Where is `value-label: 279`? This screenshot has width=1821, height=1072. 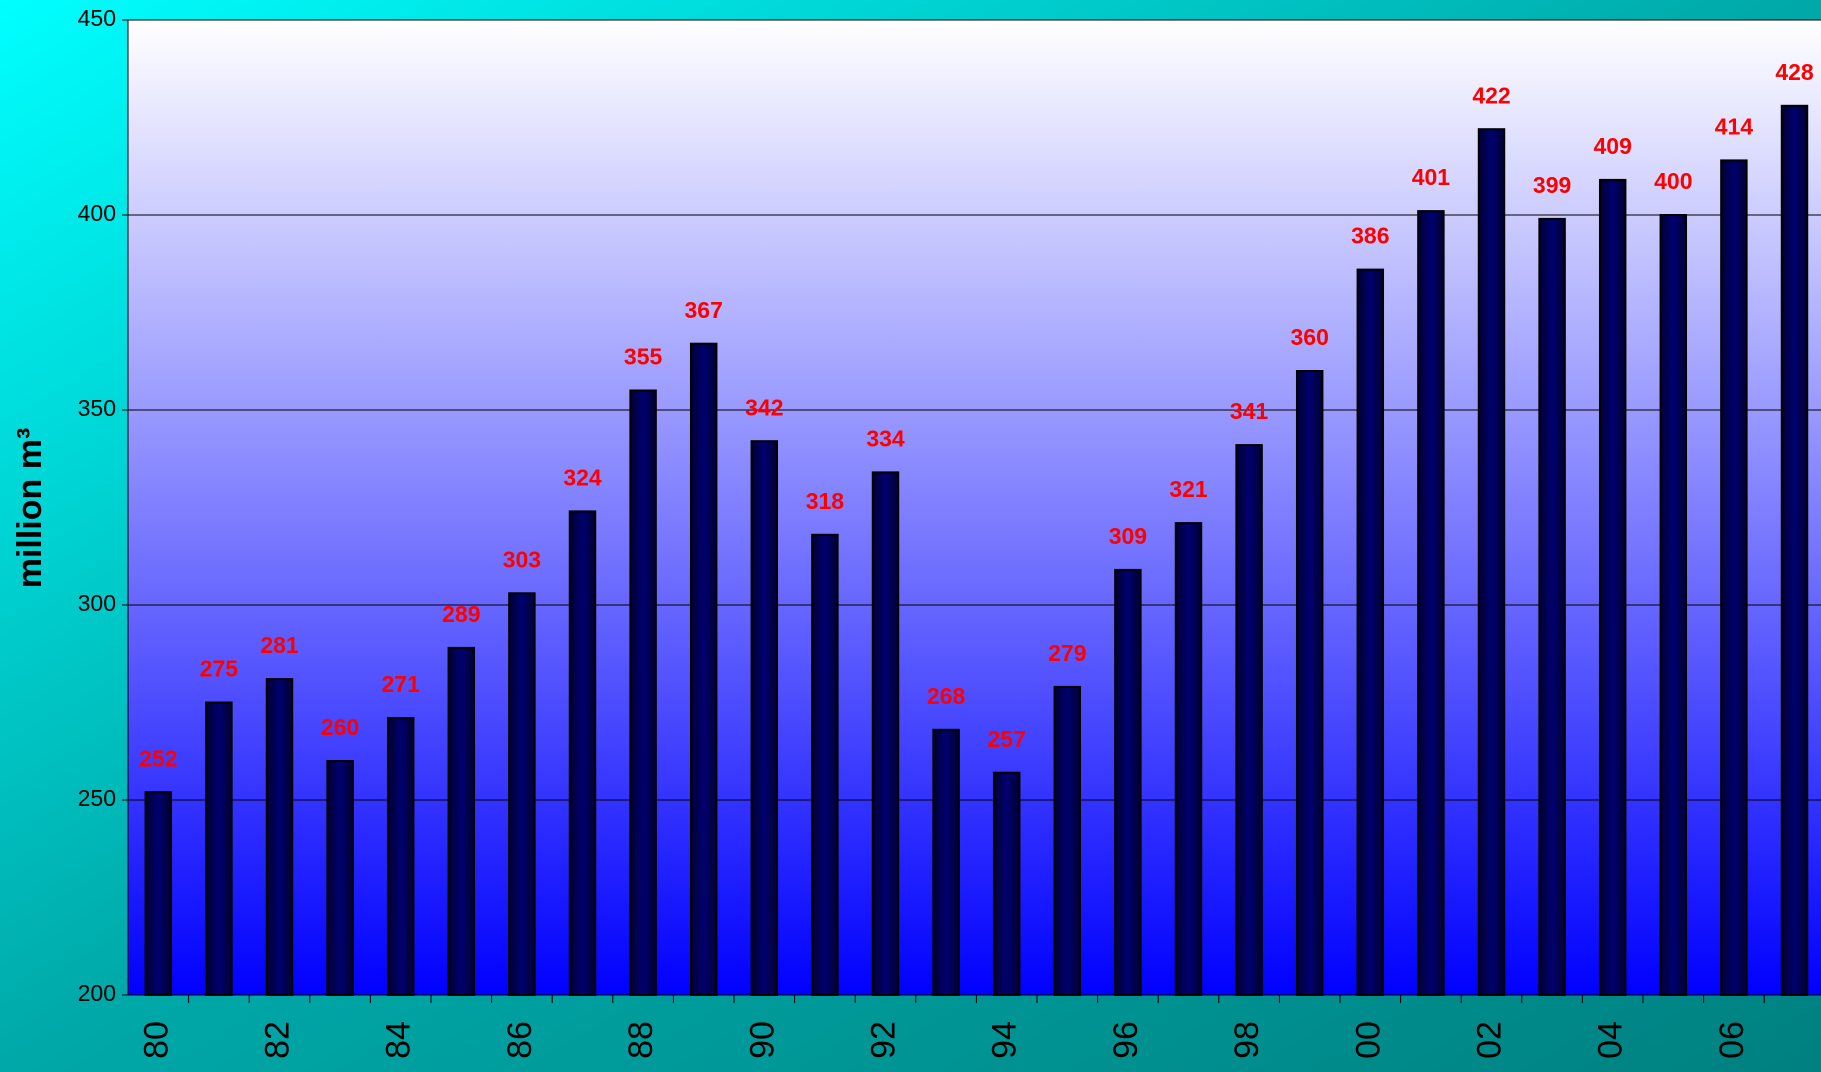 value-label: 279 is located at coordinates (1067, 653).